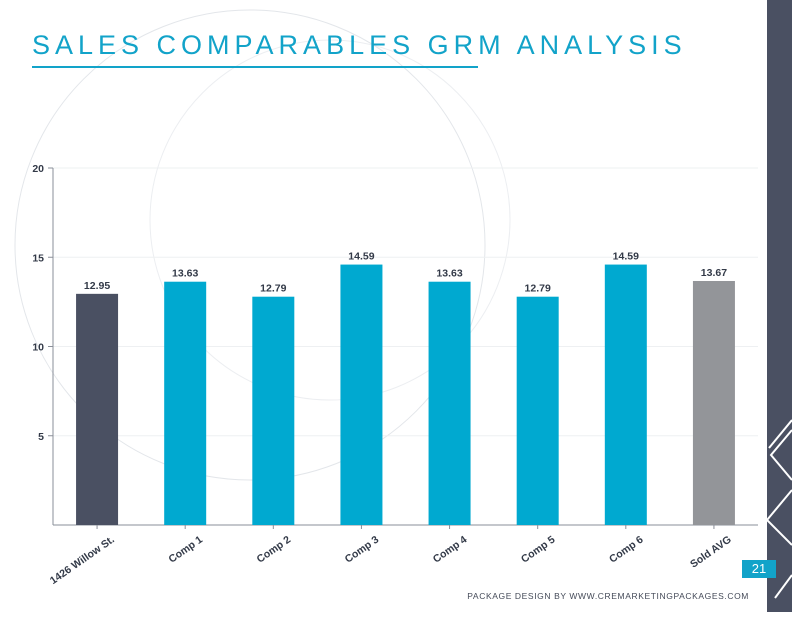 The width and height of the screenshot is (792, 617). I want to click on sidebar-chevron-decoration, so click(778, 509).